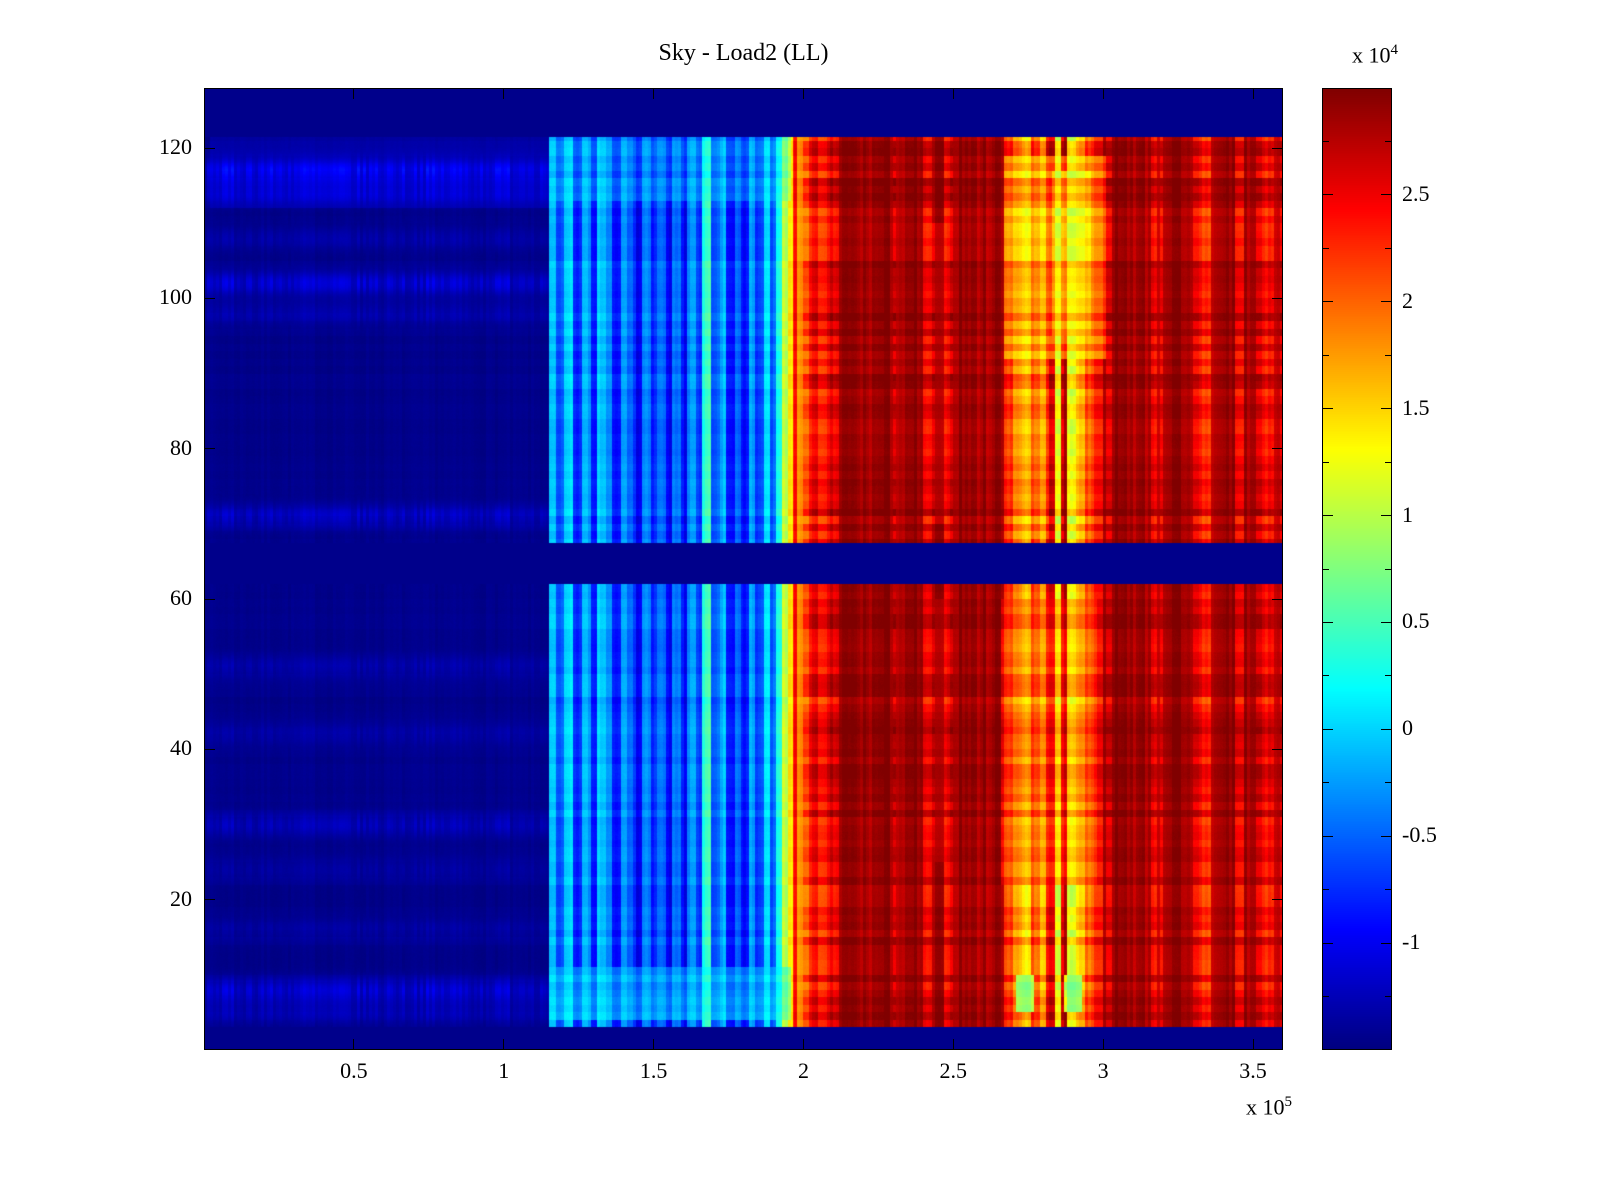 The image size is (1600, 1200). Describe the element at coordinates (653, 1070) in the screenshot. I see `x-tick-label: 1.5` at that location.